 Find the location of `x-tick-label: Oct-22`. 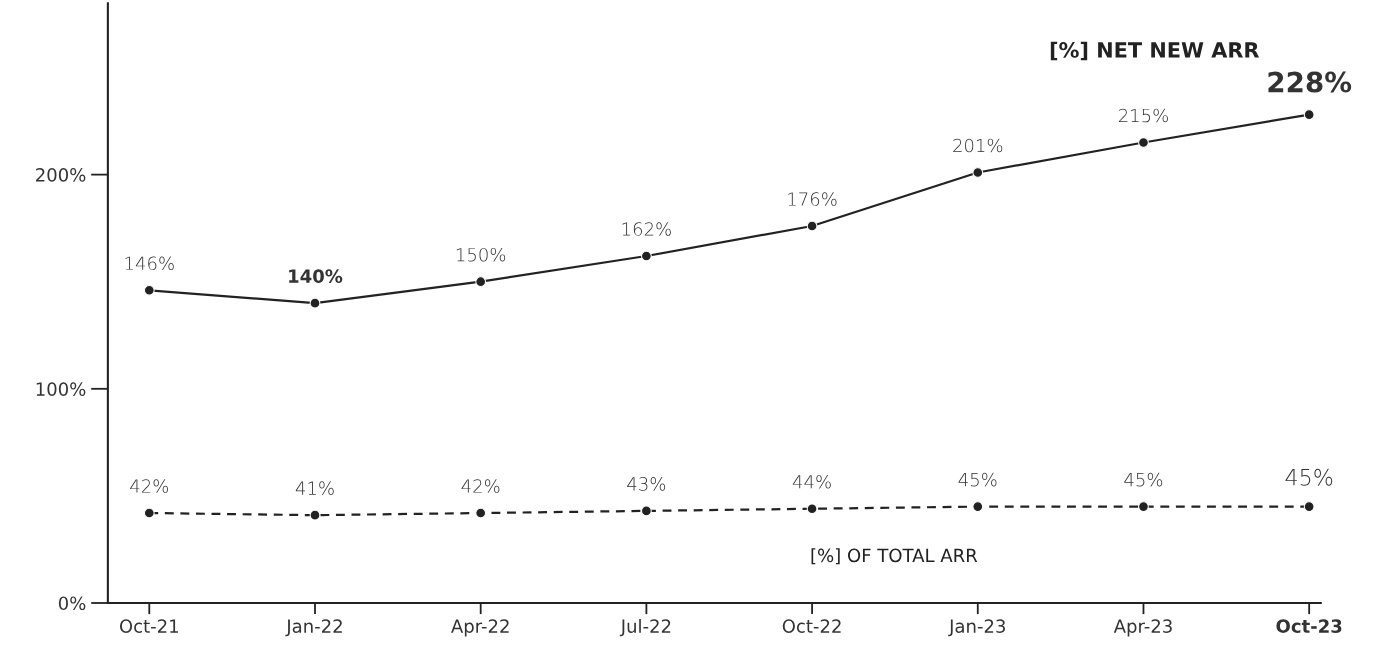

x-tick-label: Oct-22 is located at coordinates (811, 626).